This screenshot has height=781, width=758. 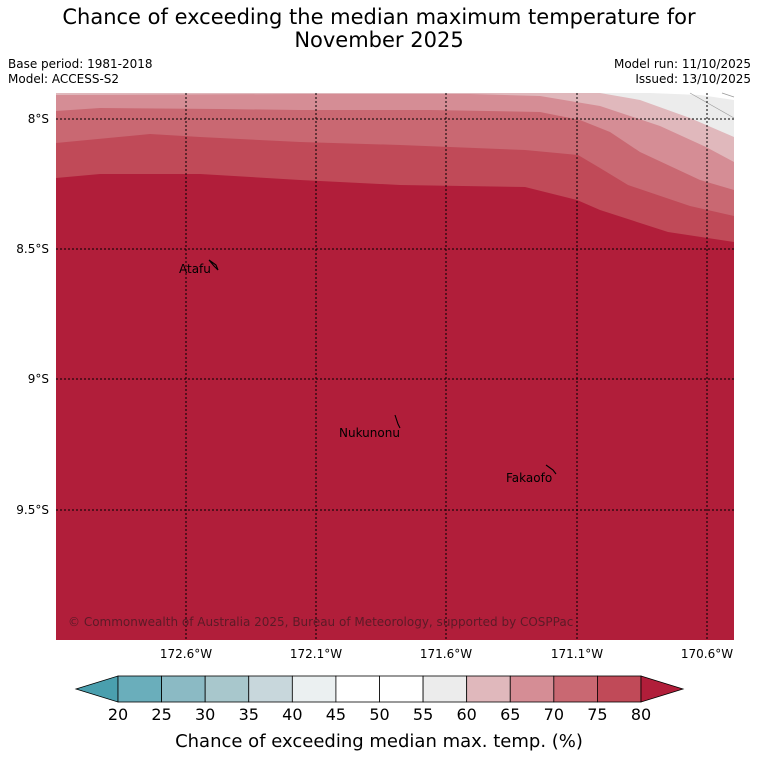 I want to click on colorbar-tick-label: 75, so click(x=597, y=714).